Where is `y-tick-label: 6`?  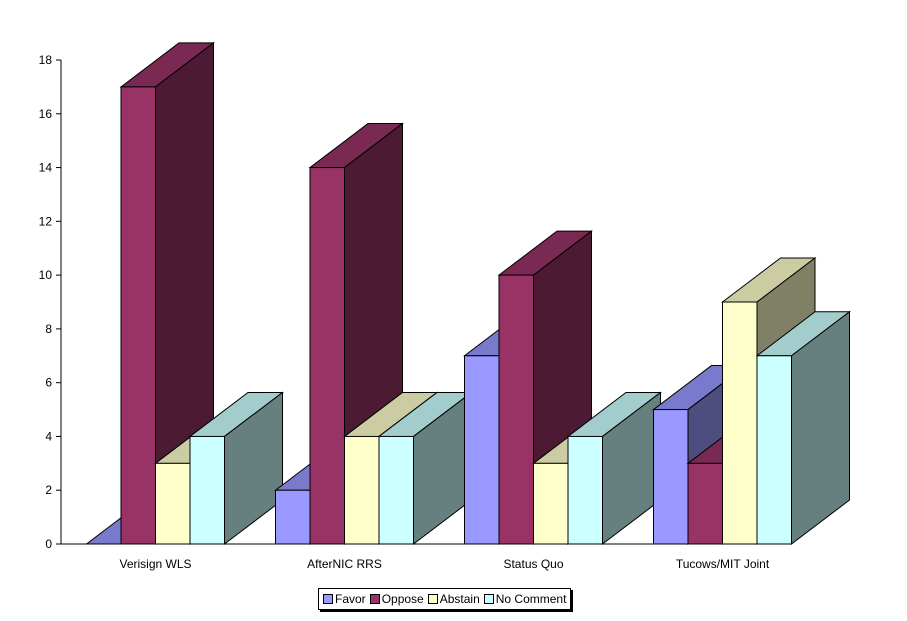
y-tick-label: 6 is located at coordinates (48, 383).